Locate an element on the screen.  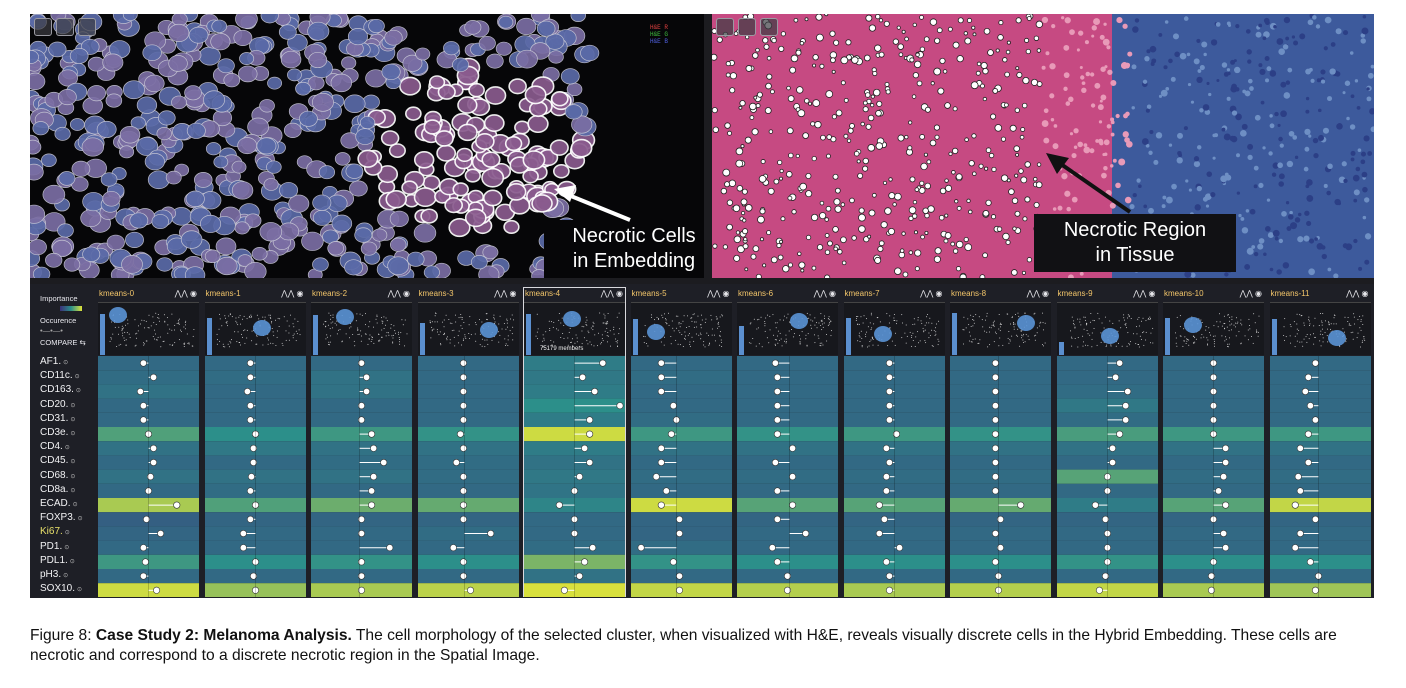
marker-label: CD163. ⊙ is located at coordinates (60, 390).